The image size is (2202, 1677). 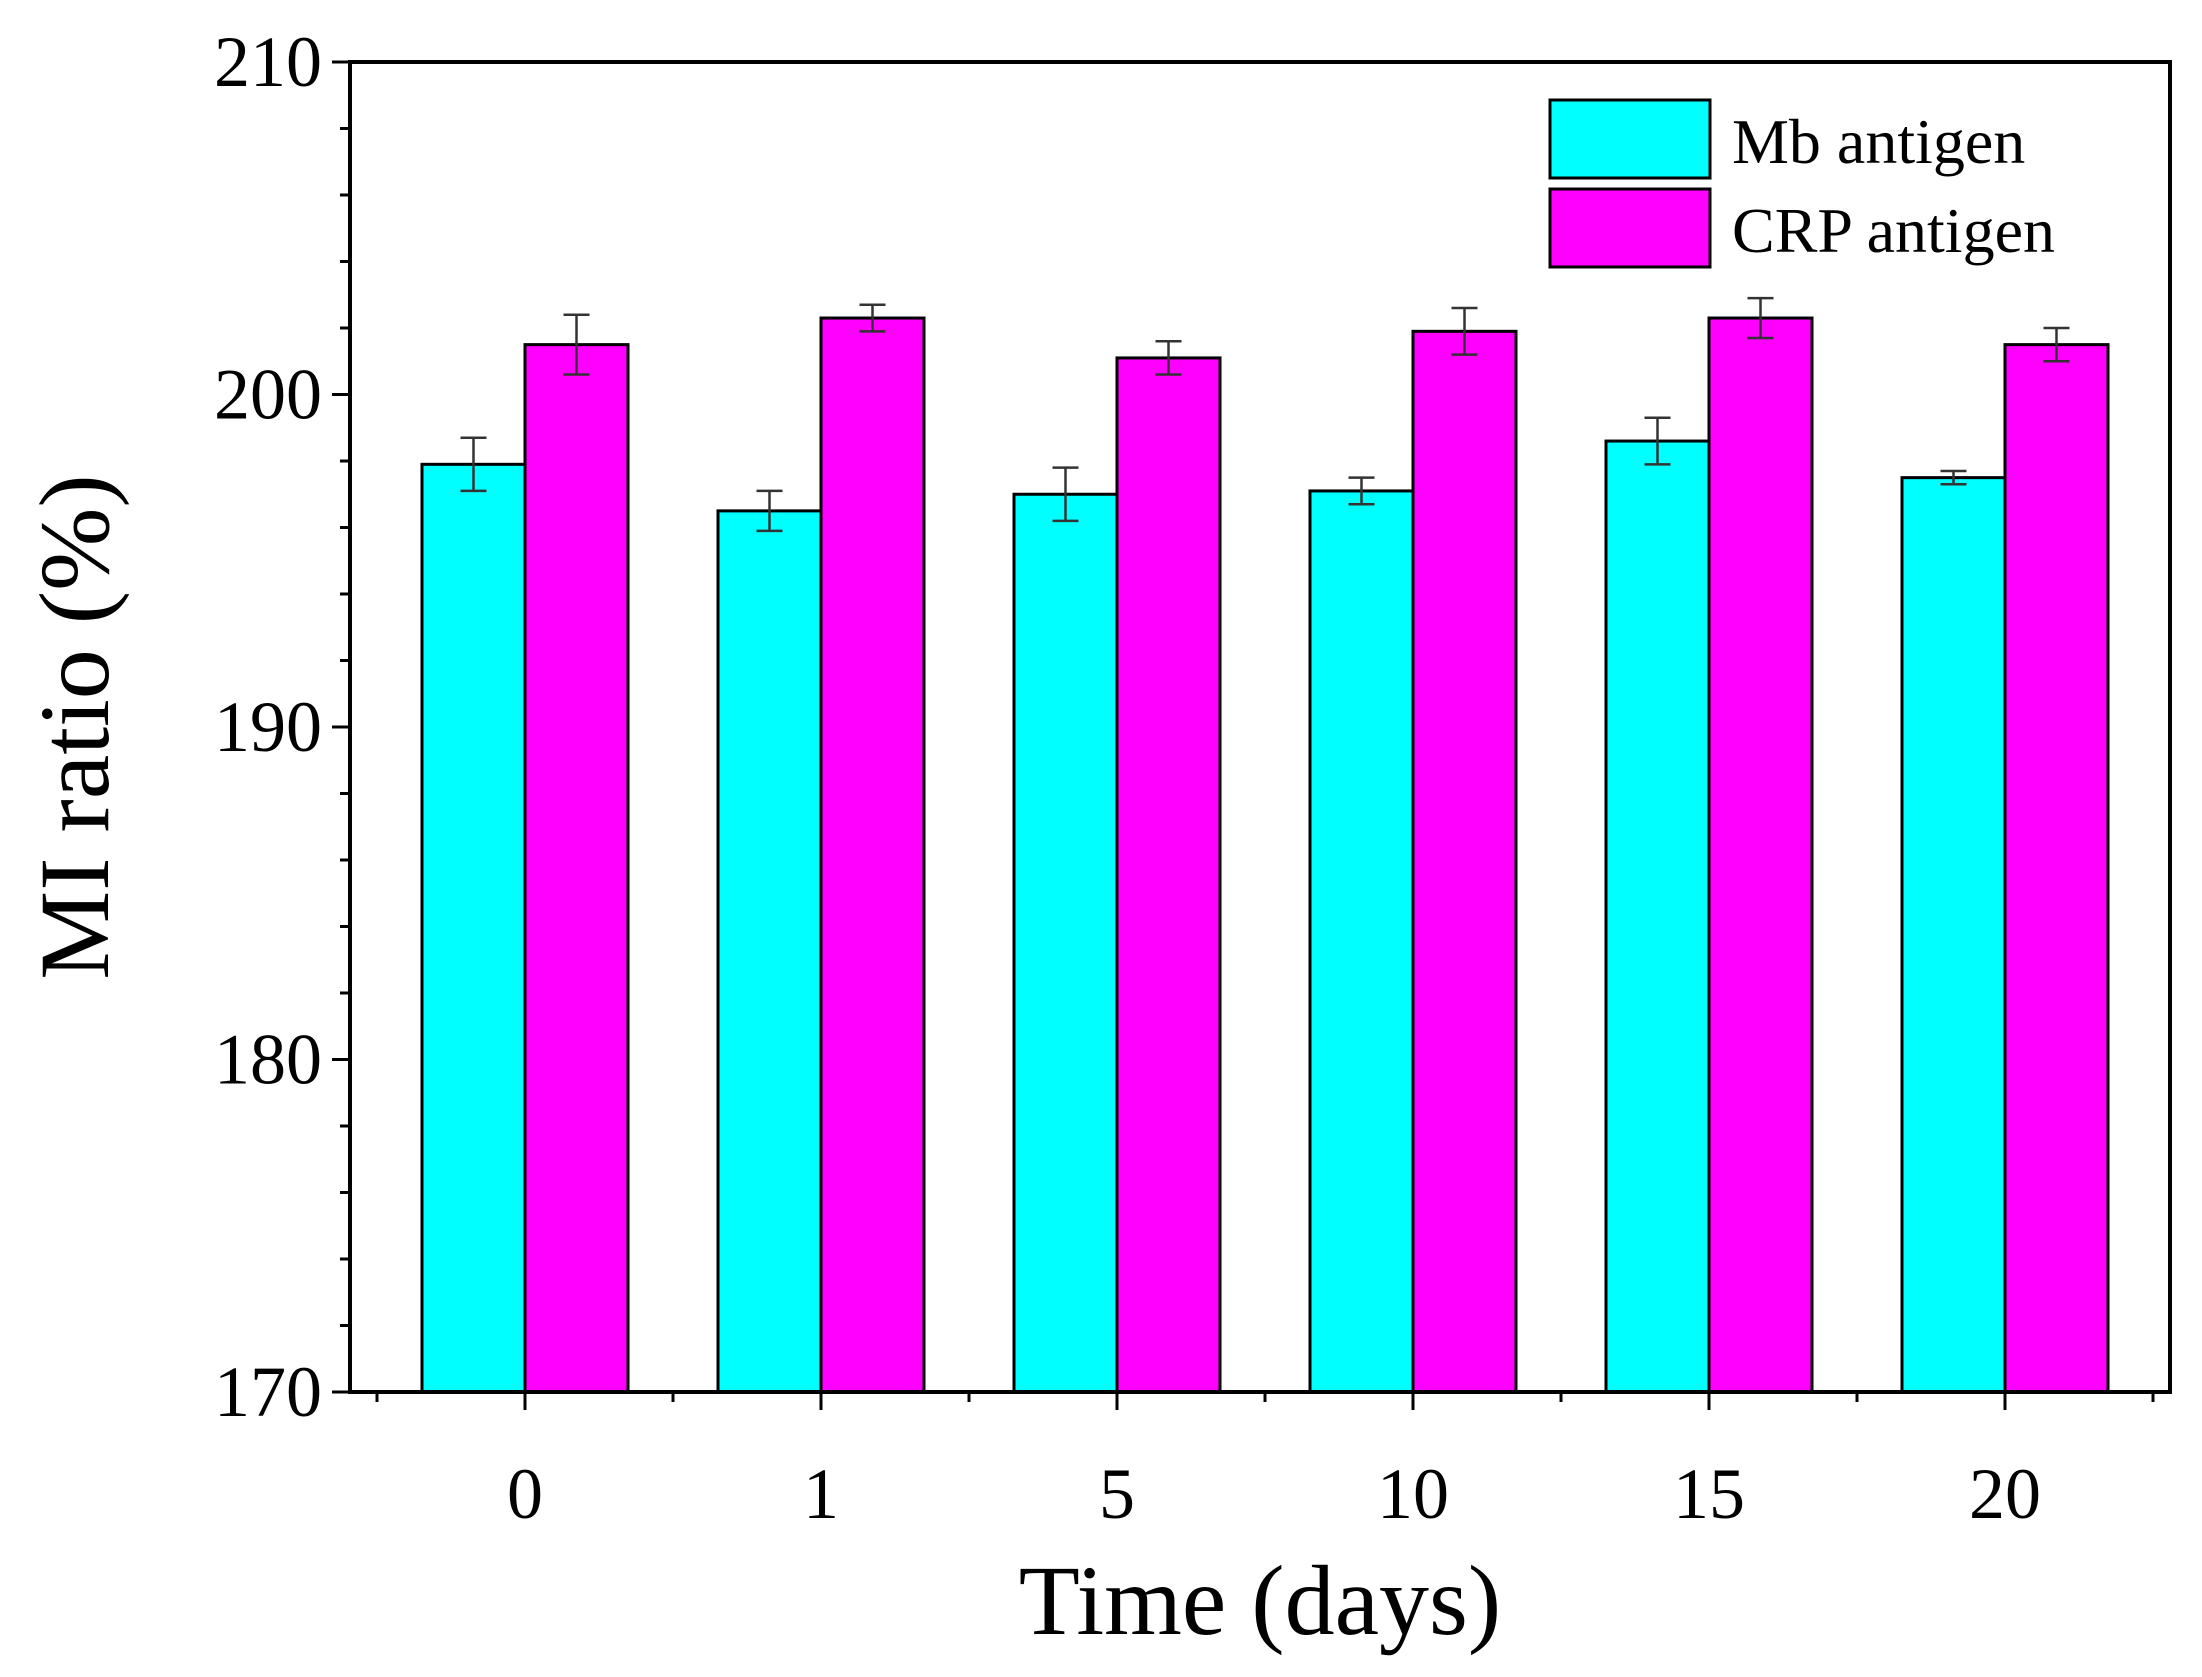 What do you see at coordinates (1265, 414) in the screenshot?
I see `error-bars-layer` at bounding box center [1265, 414].